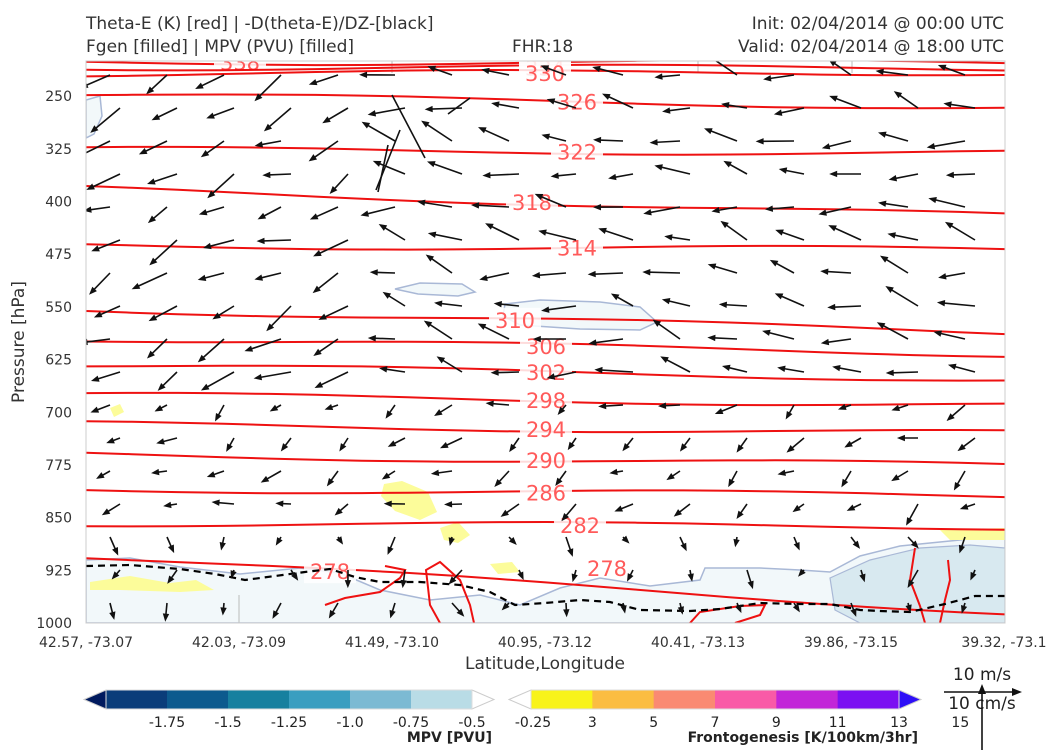 This screenshot has width=1050, height=750. I want to click on colorbar-extend-low, so click(519, 699).